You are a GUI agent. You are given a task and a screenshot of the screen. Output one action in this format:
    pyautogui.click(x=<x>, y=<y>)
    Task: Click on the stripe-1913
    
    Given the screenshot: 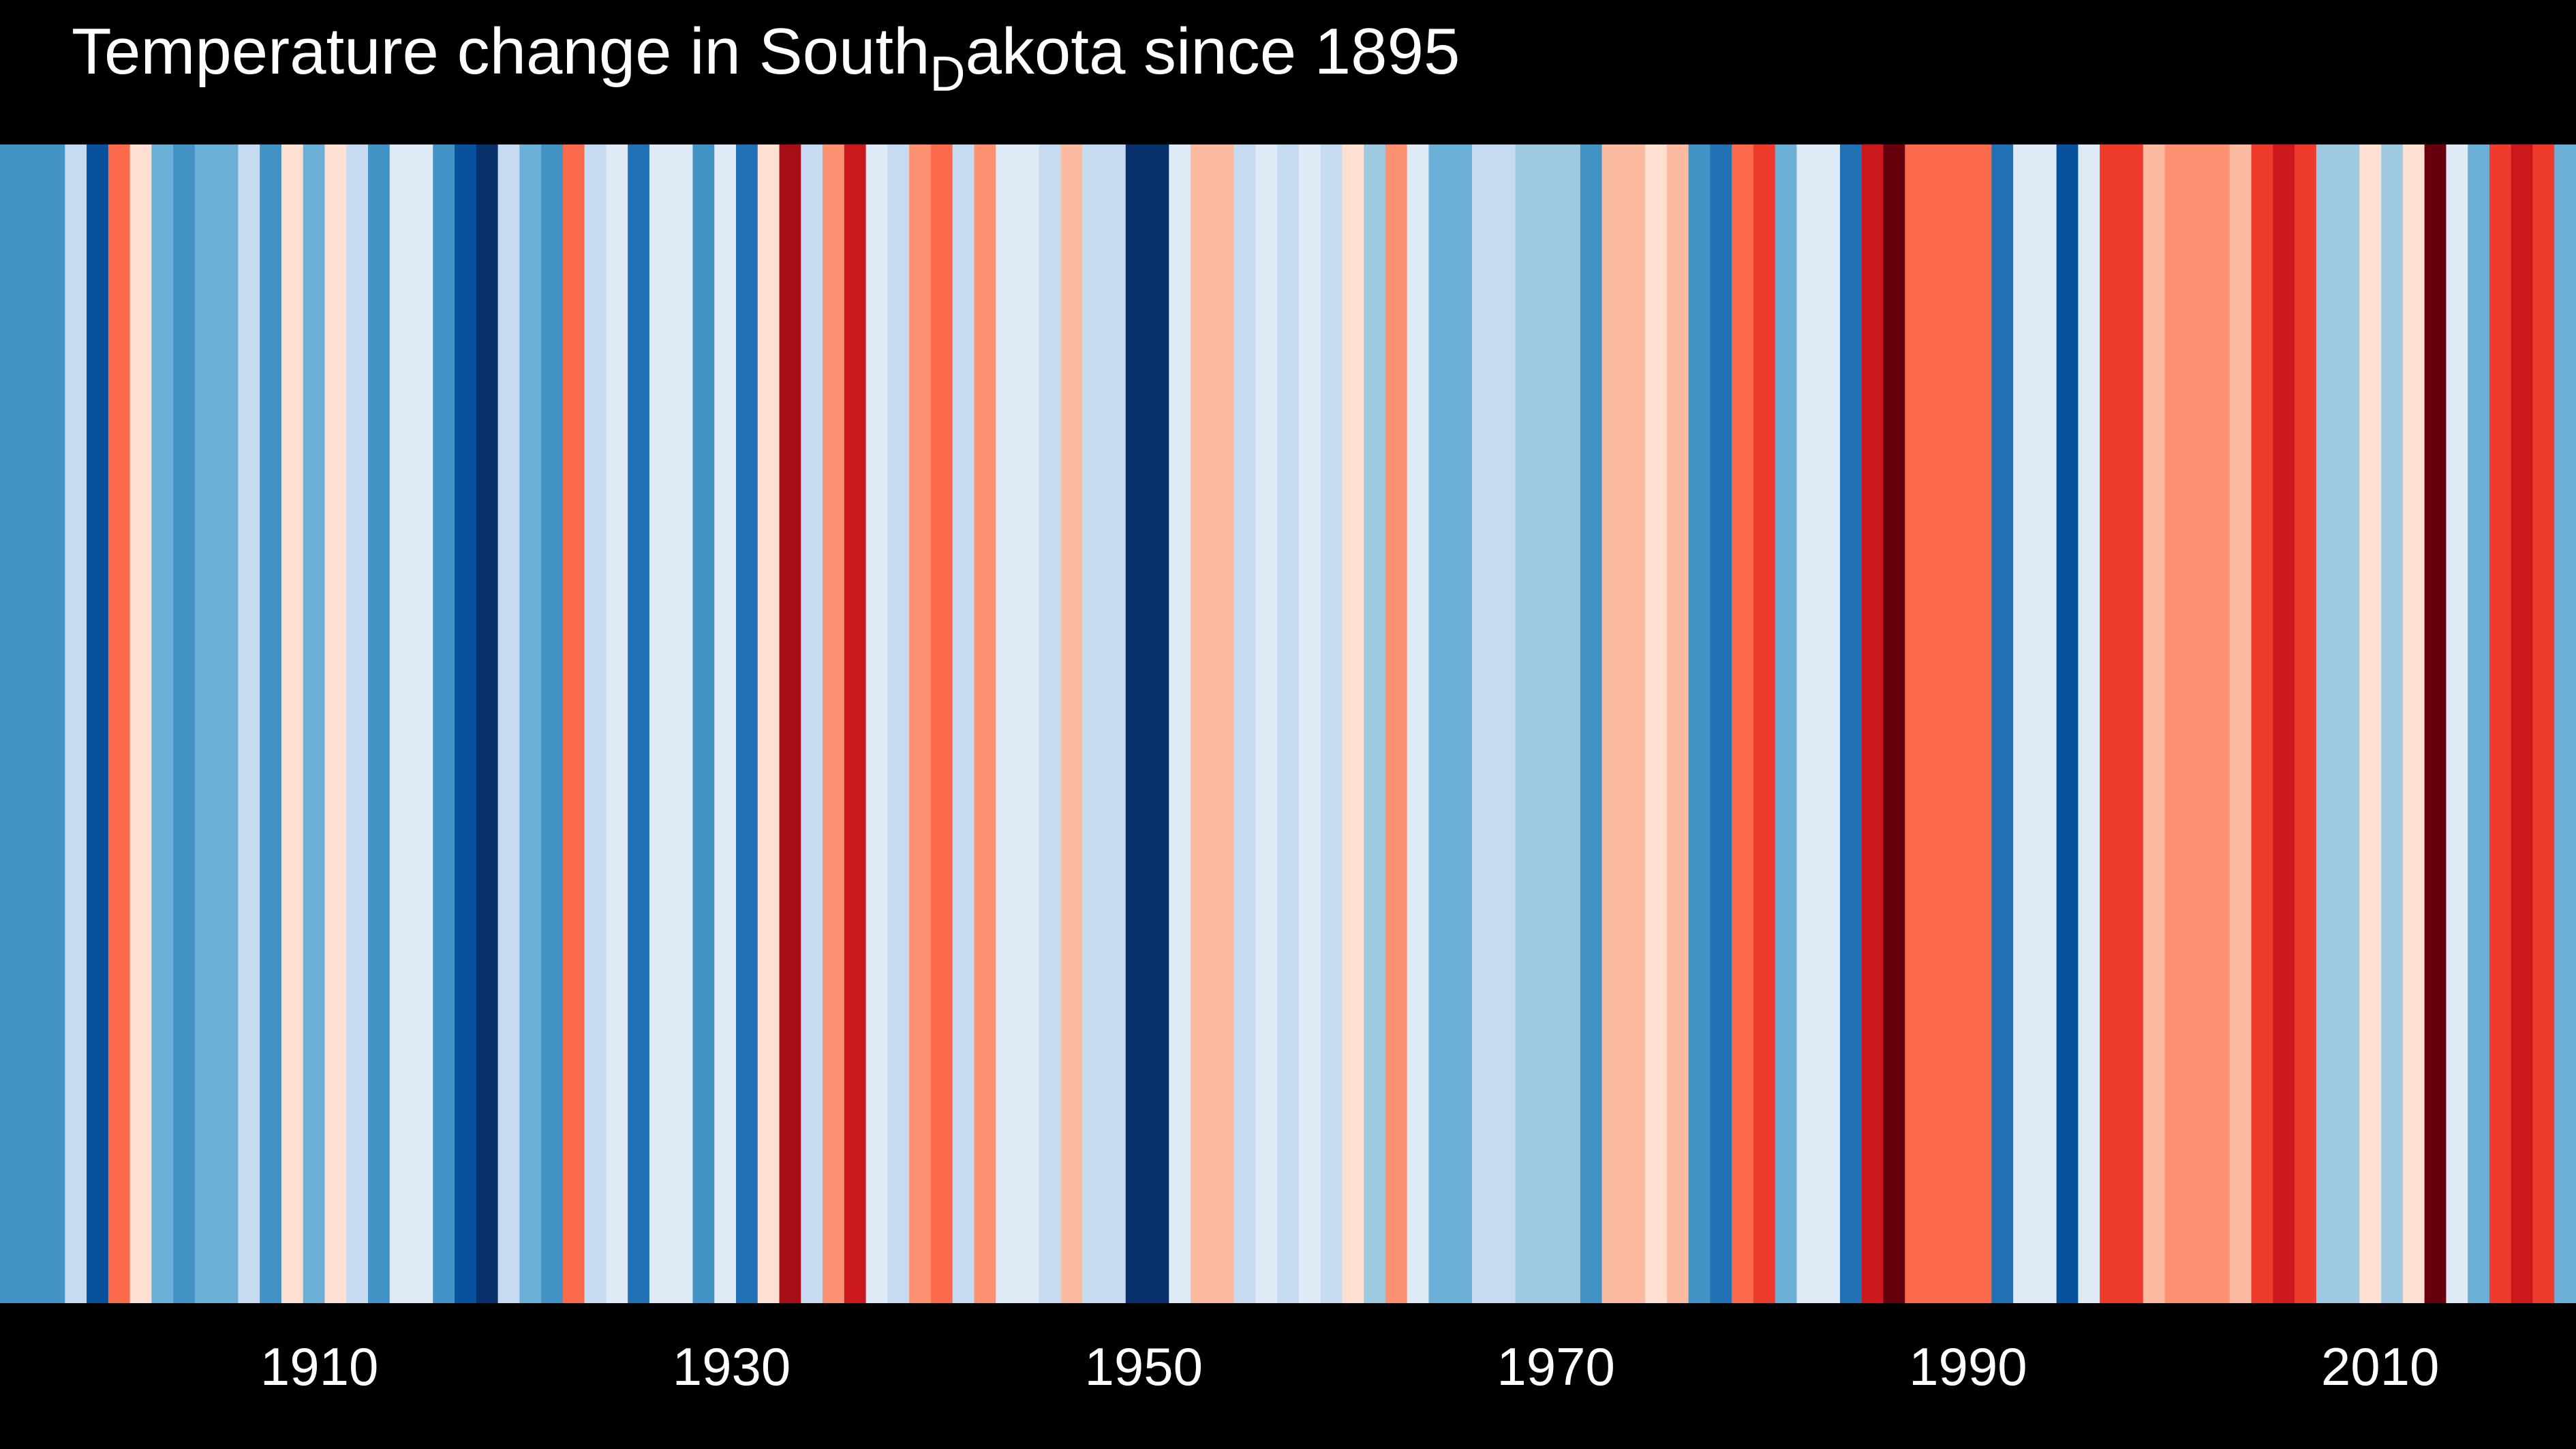 What is the action you would take?
    pyautogui.click(x=400, y=723)
    